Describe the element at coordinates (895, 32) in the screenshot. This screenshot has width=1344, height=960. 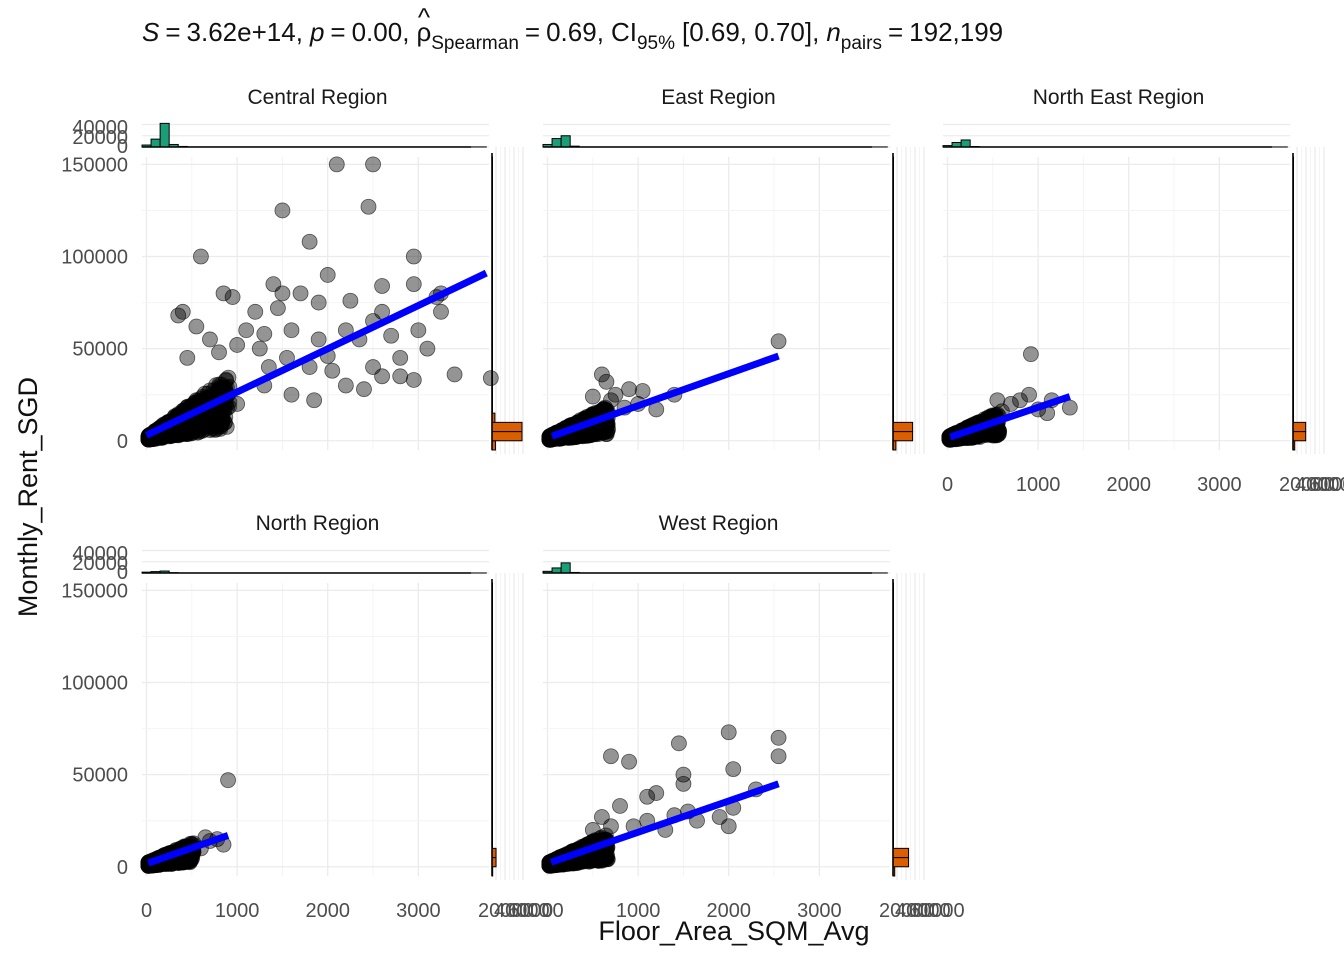
I see `title-eq-4: =` at that location.